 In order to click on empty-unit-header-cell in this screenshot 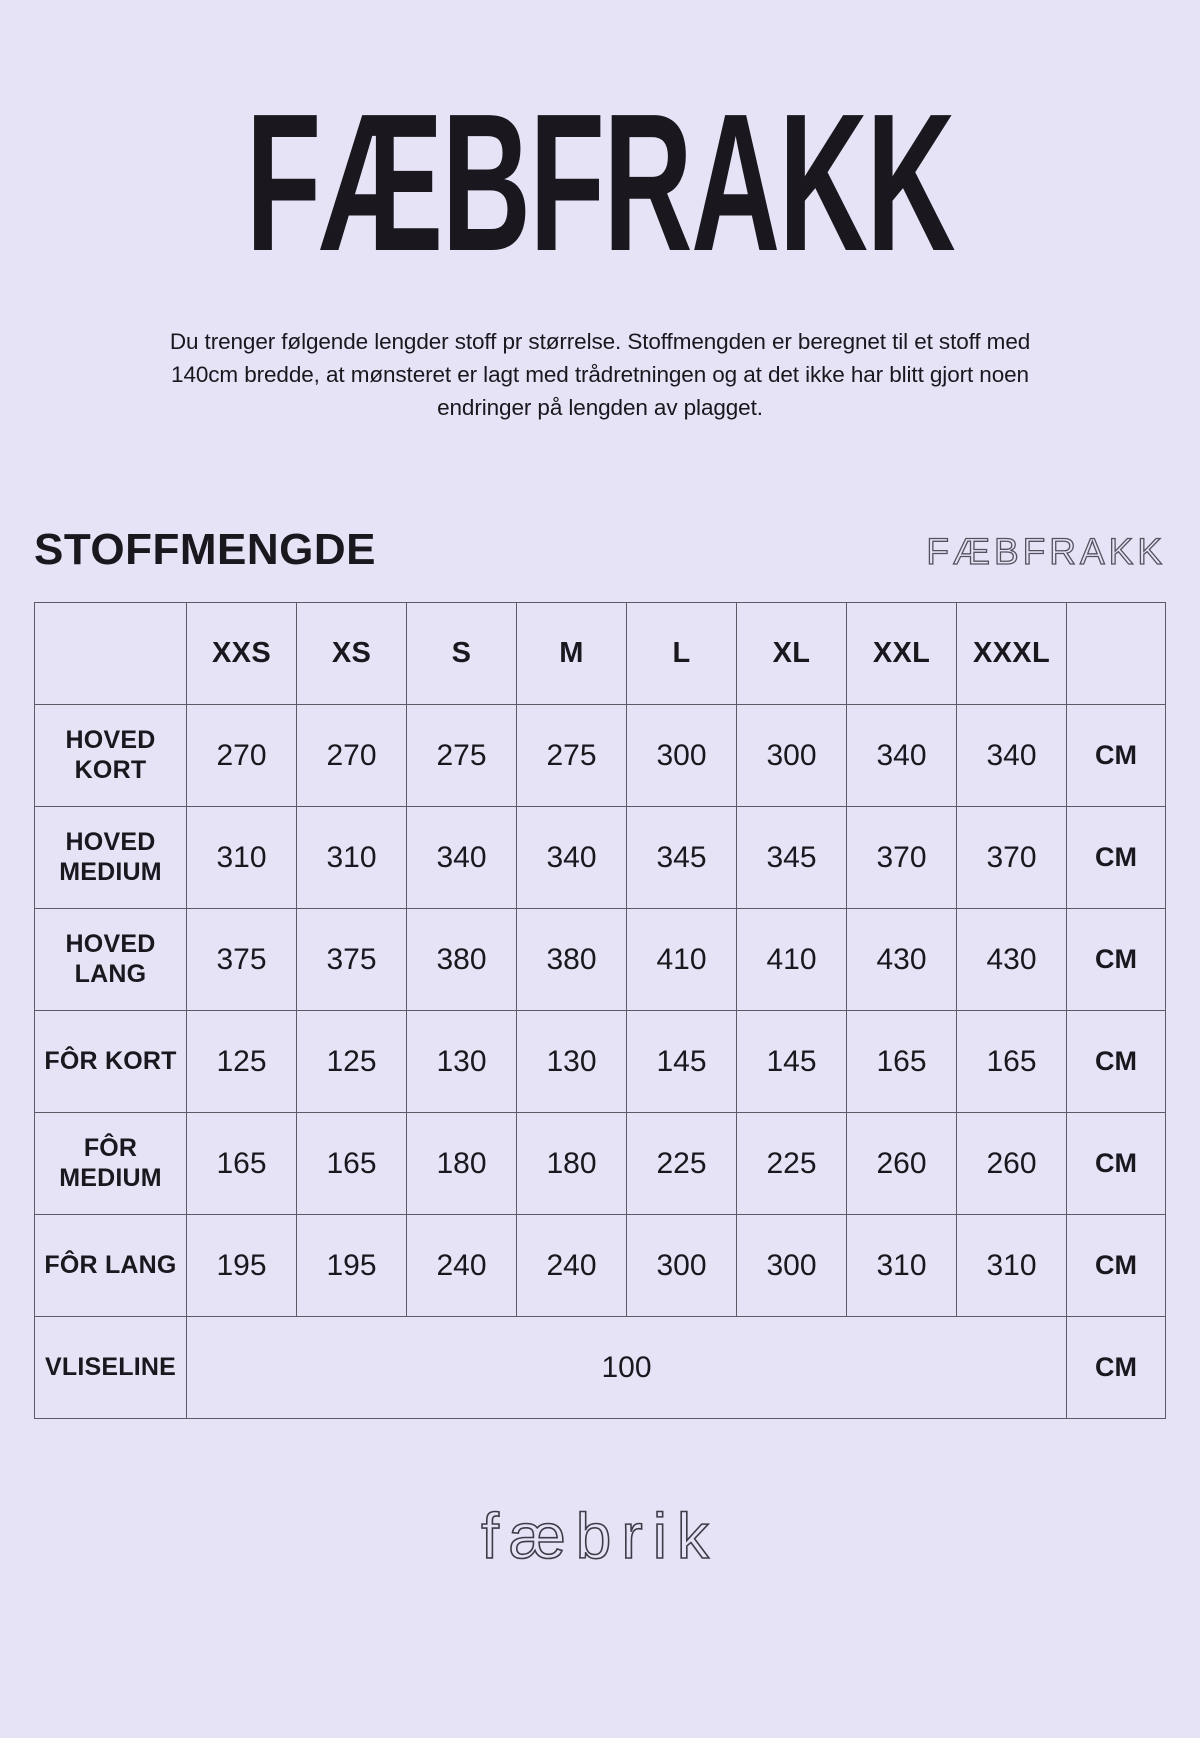, I will do `click(1116, 653)`.